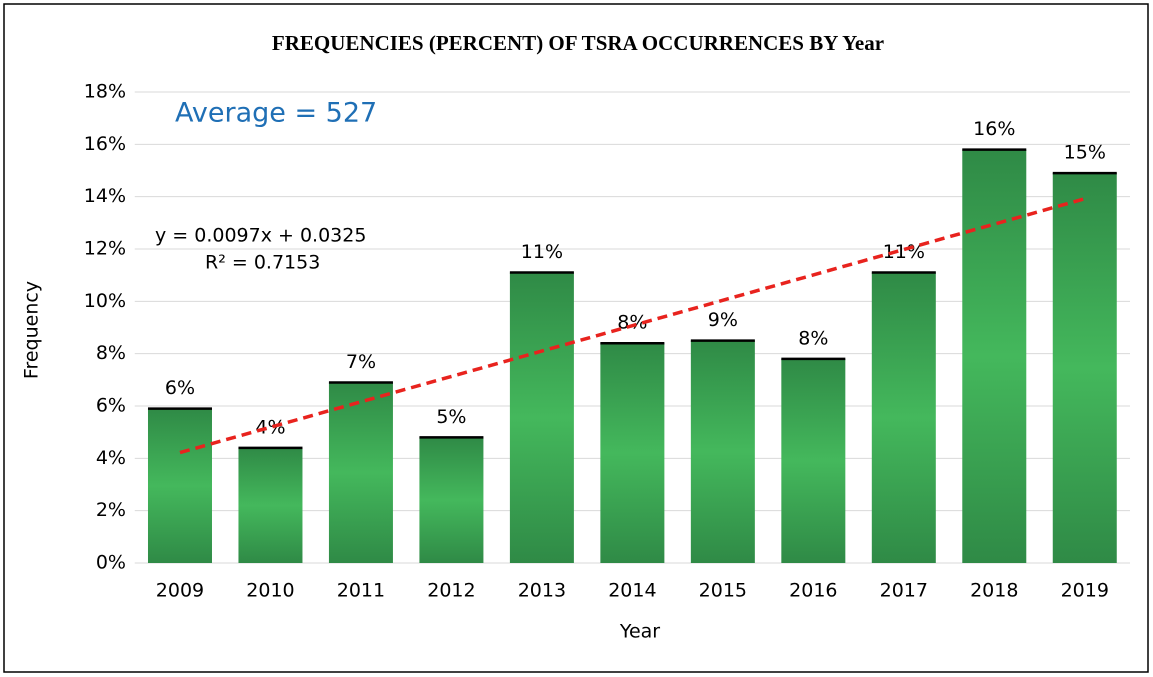 The width and height of the screenshot is (1153, 677). Describe the element at coordinates (813, 591) in the screenshot. I see `x-tick-label: 2016` at that location.